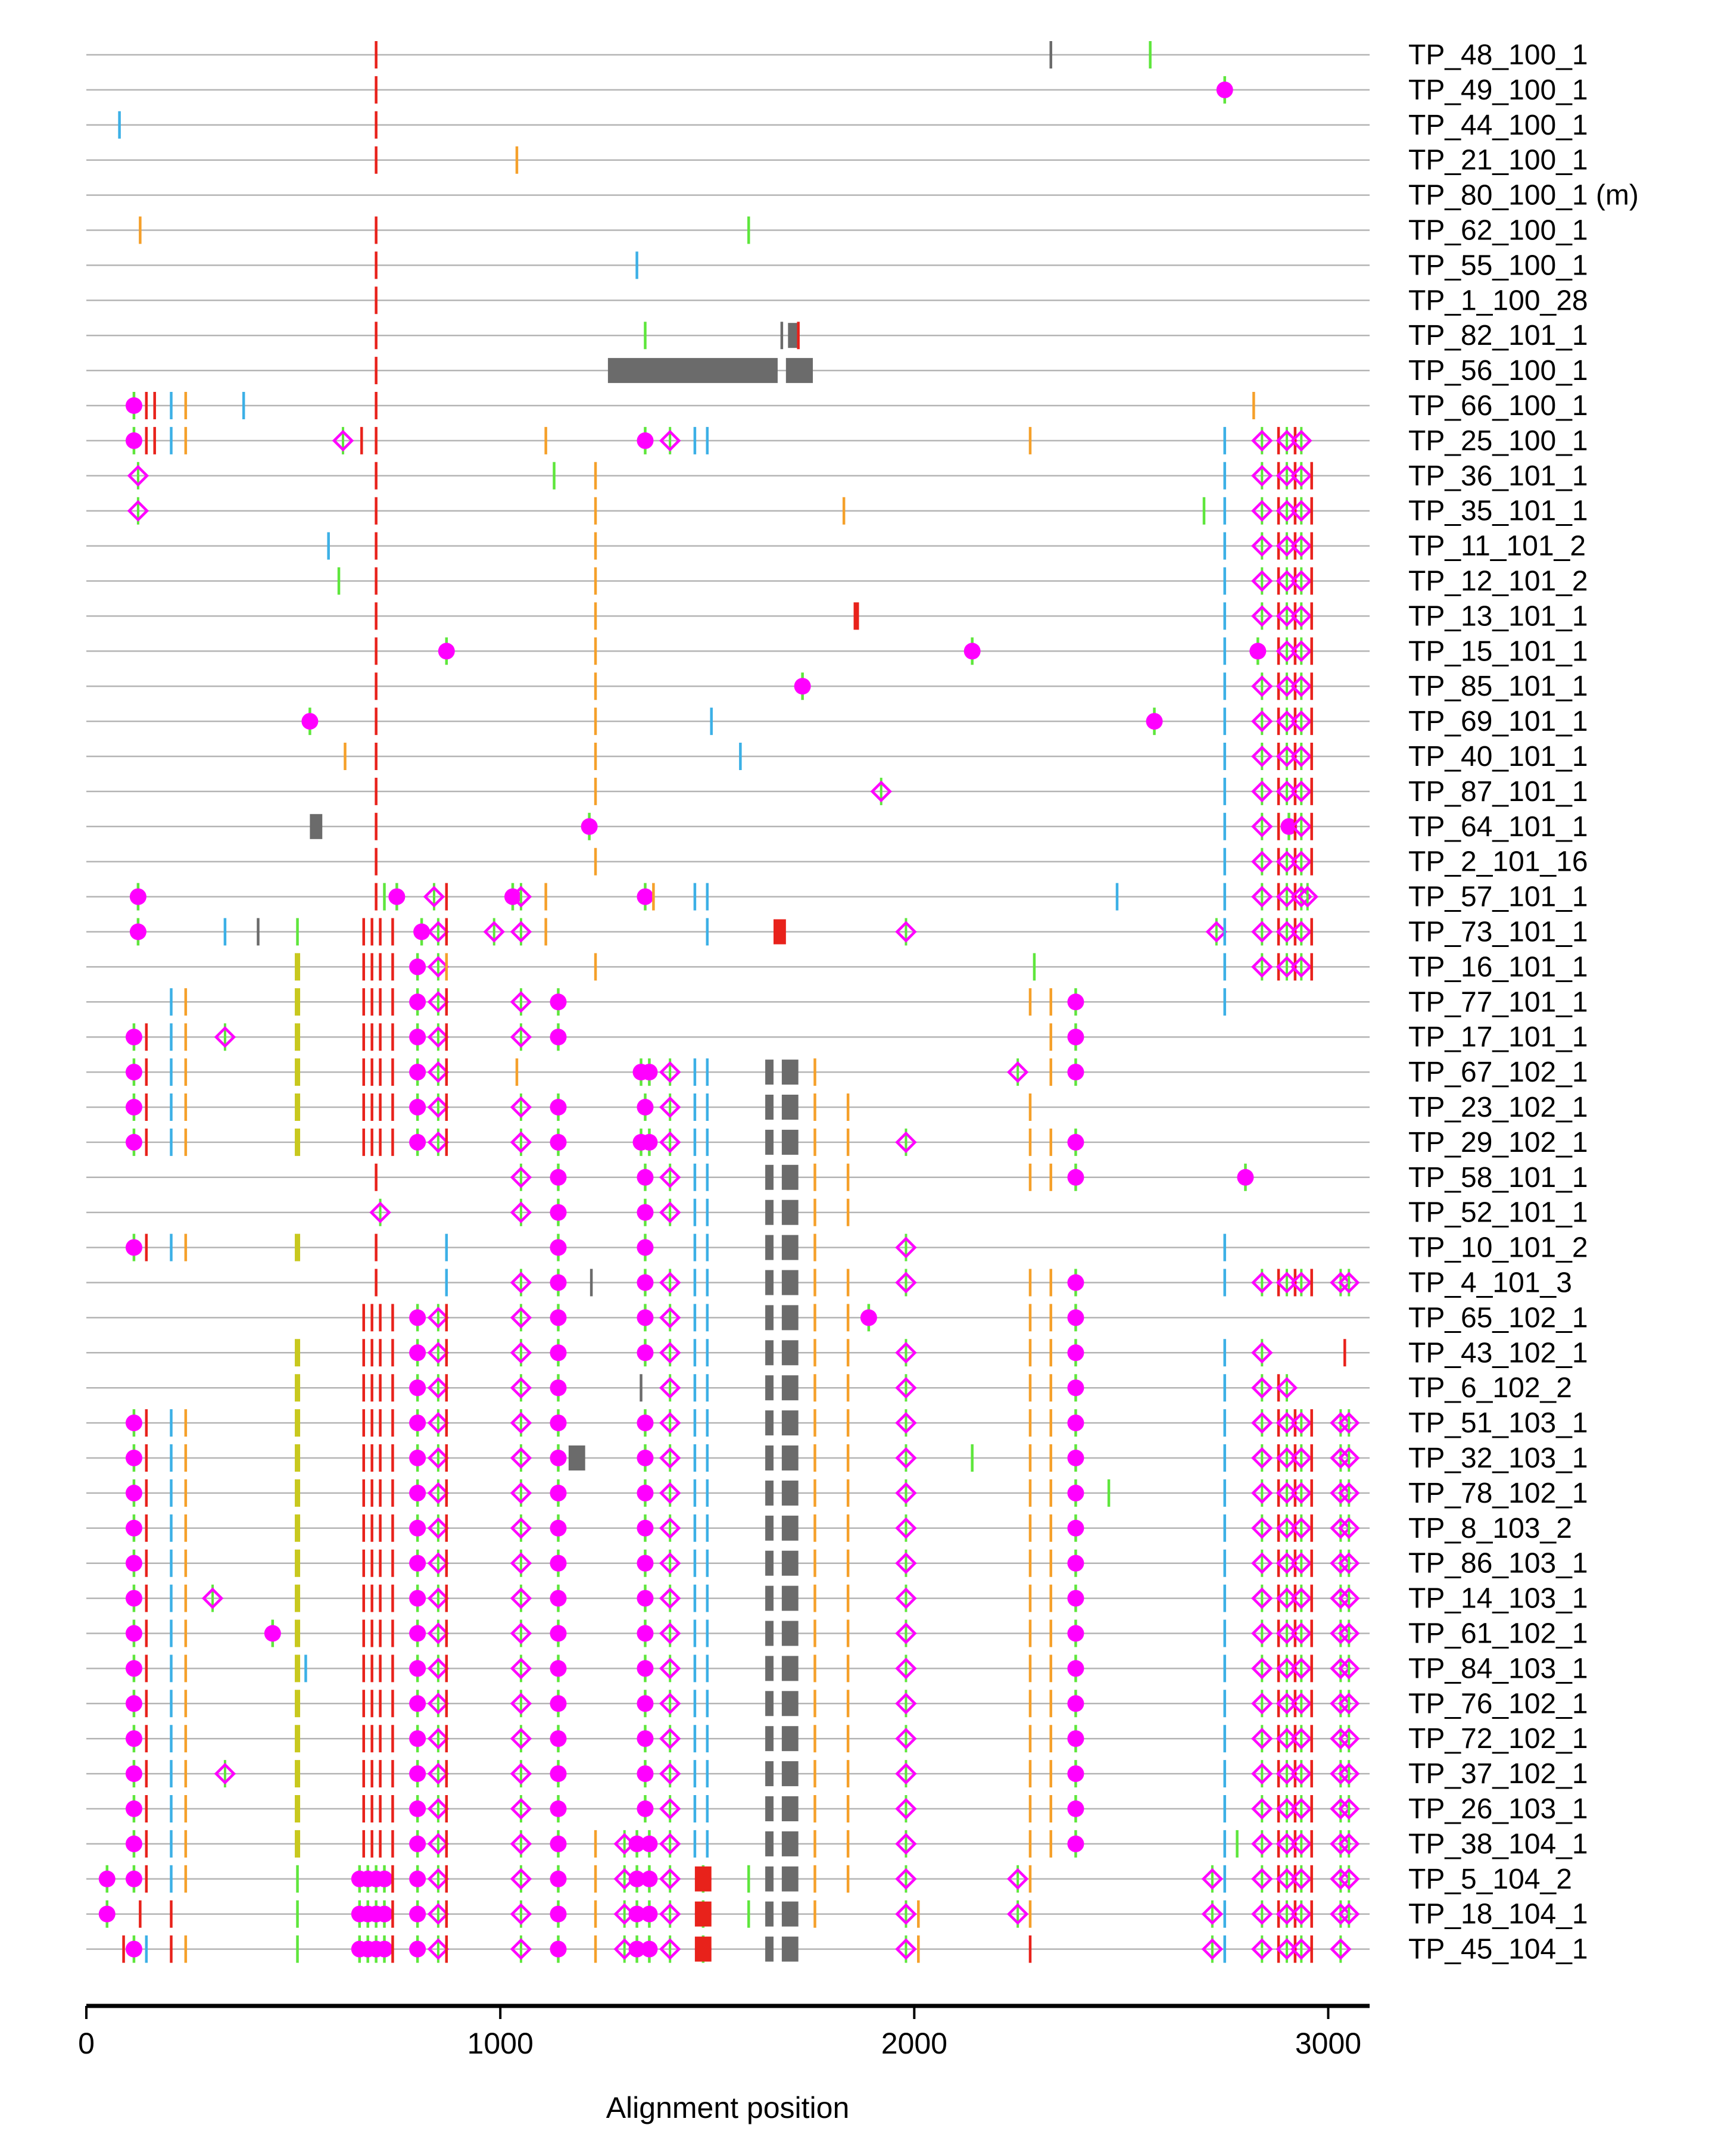  I want to click on row-label: TP_36_101_1, so click(1498, 476).